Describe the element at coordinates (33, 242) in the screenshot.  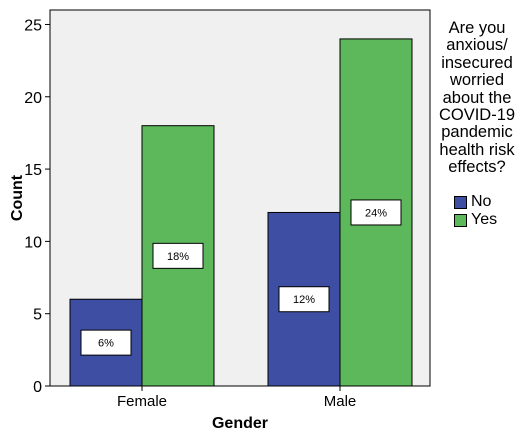
I see `y-tick-label: 10` at that location.